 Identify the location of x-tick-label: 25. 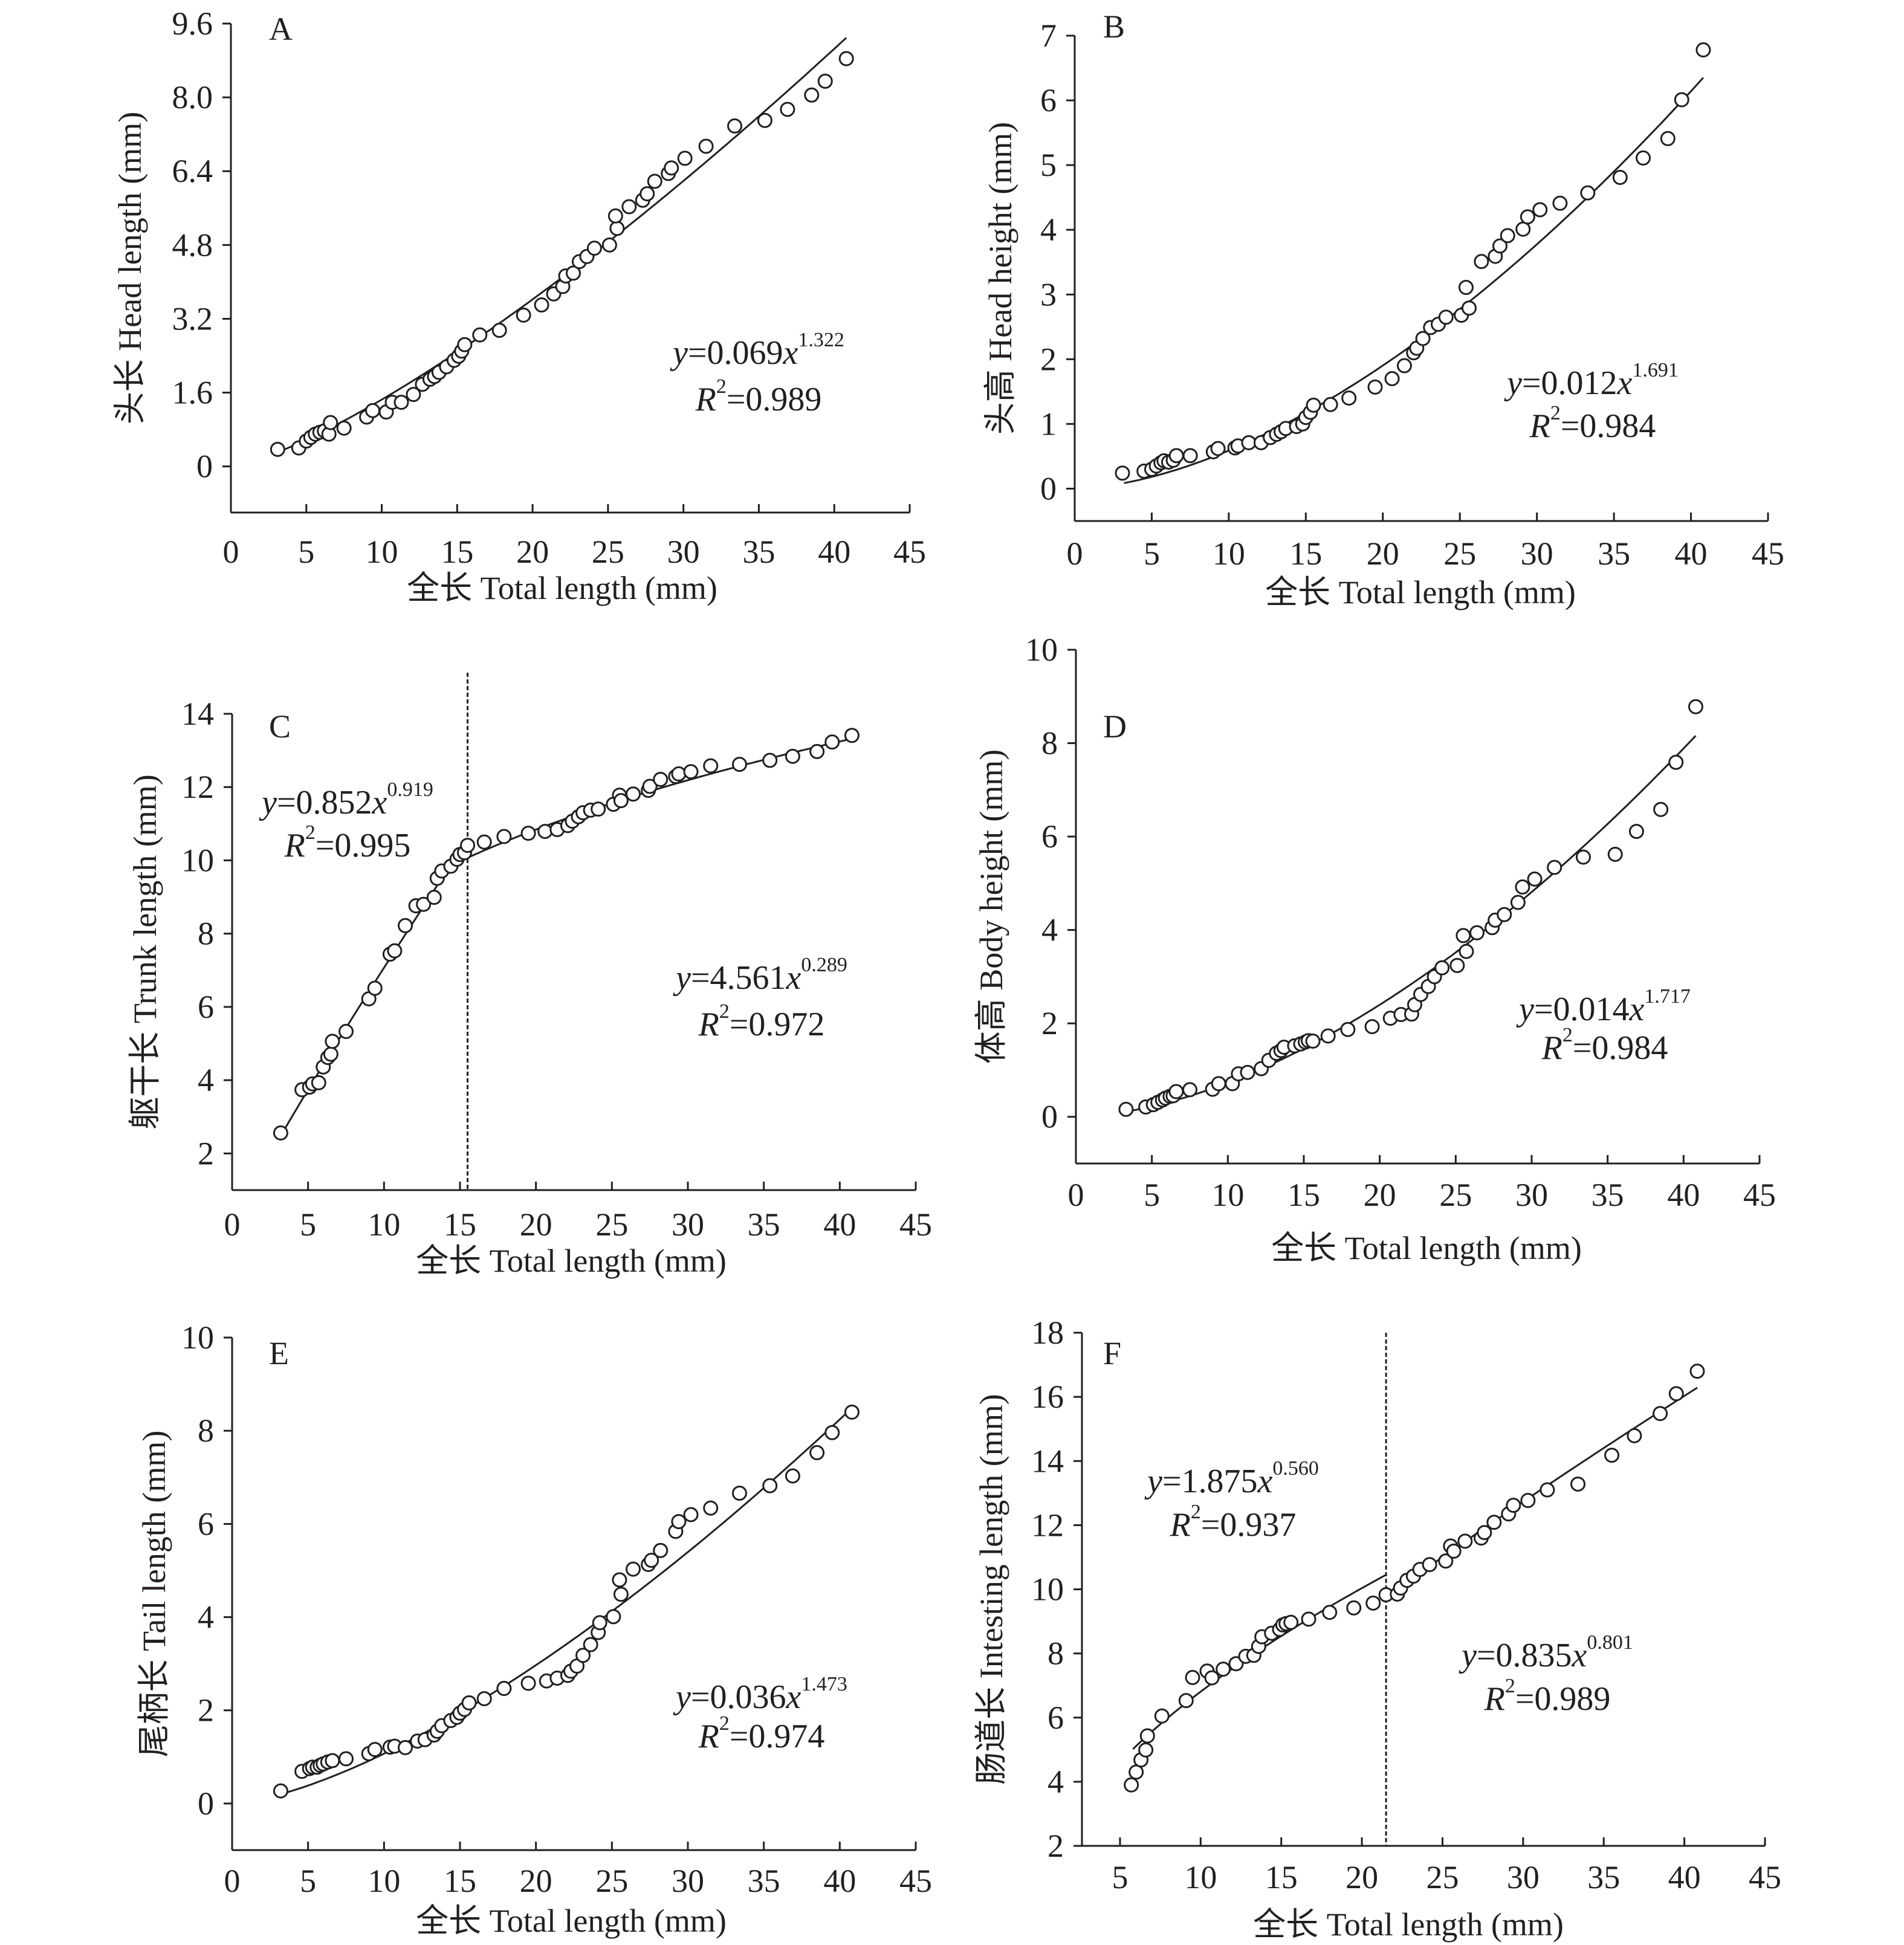
(608, 552).